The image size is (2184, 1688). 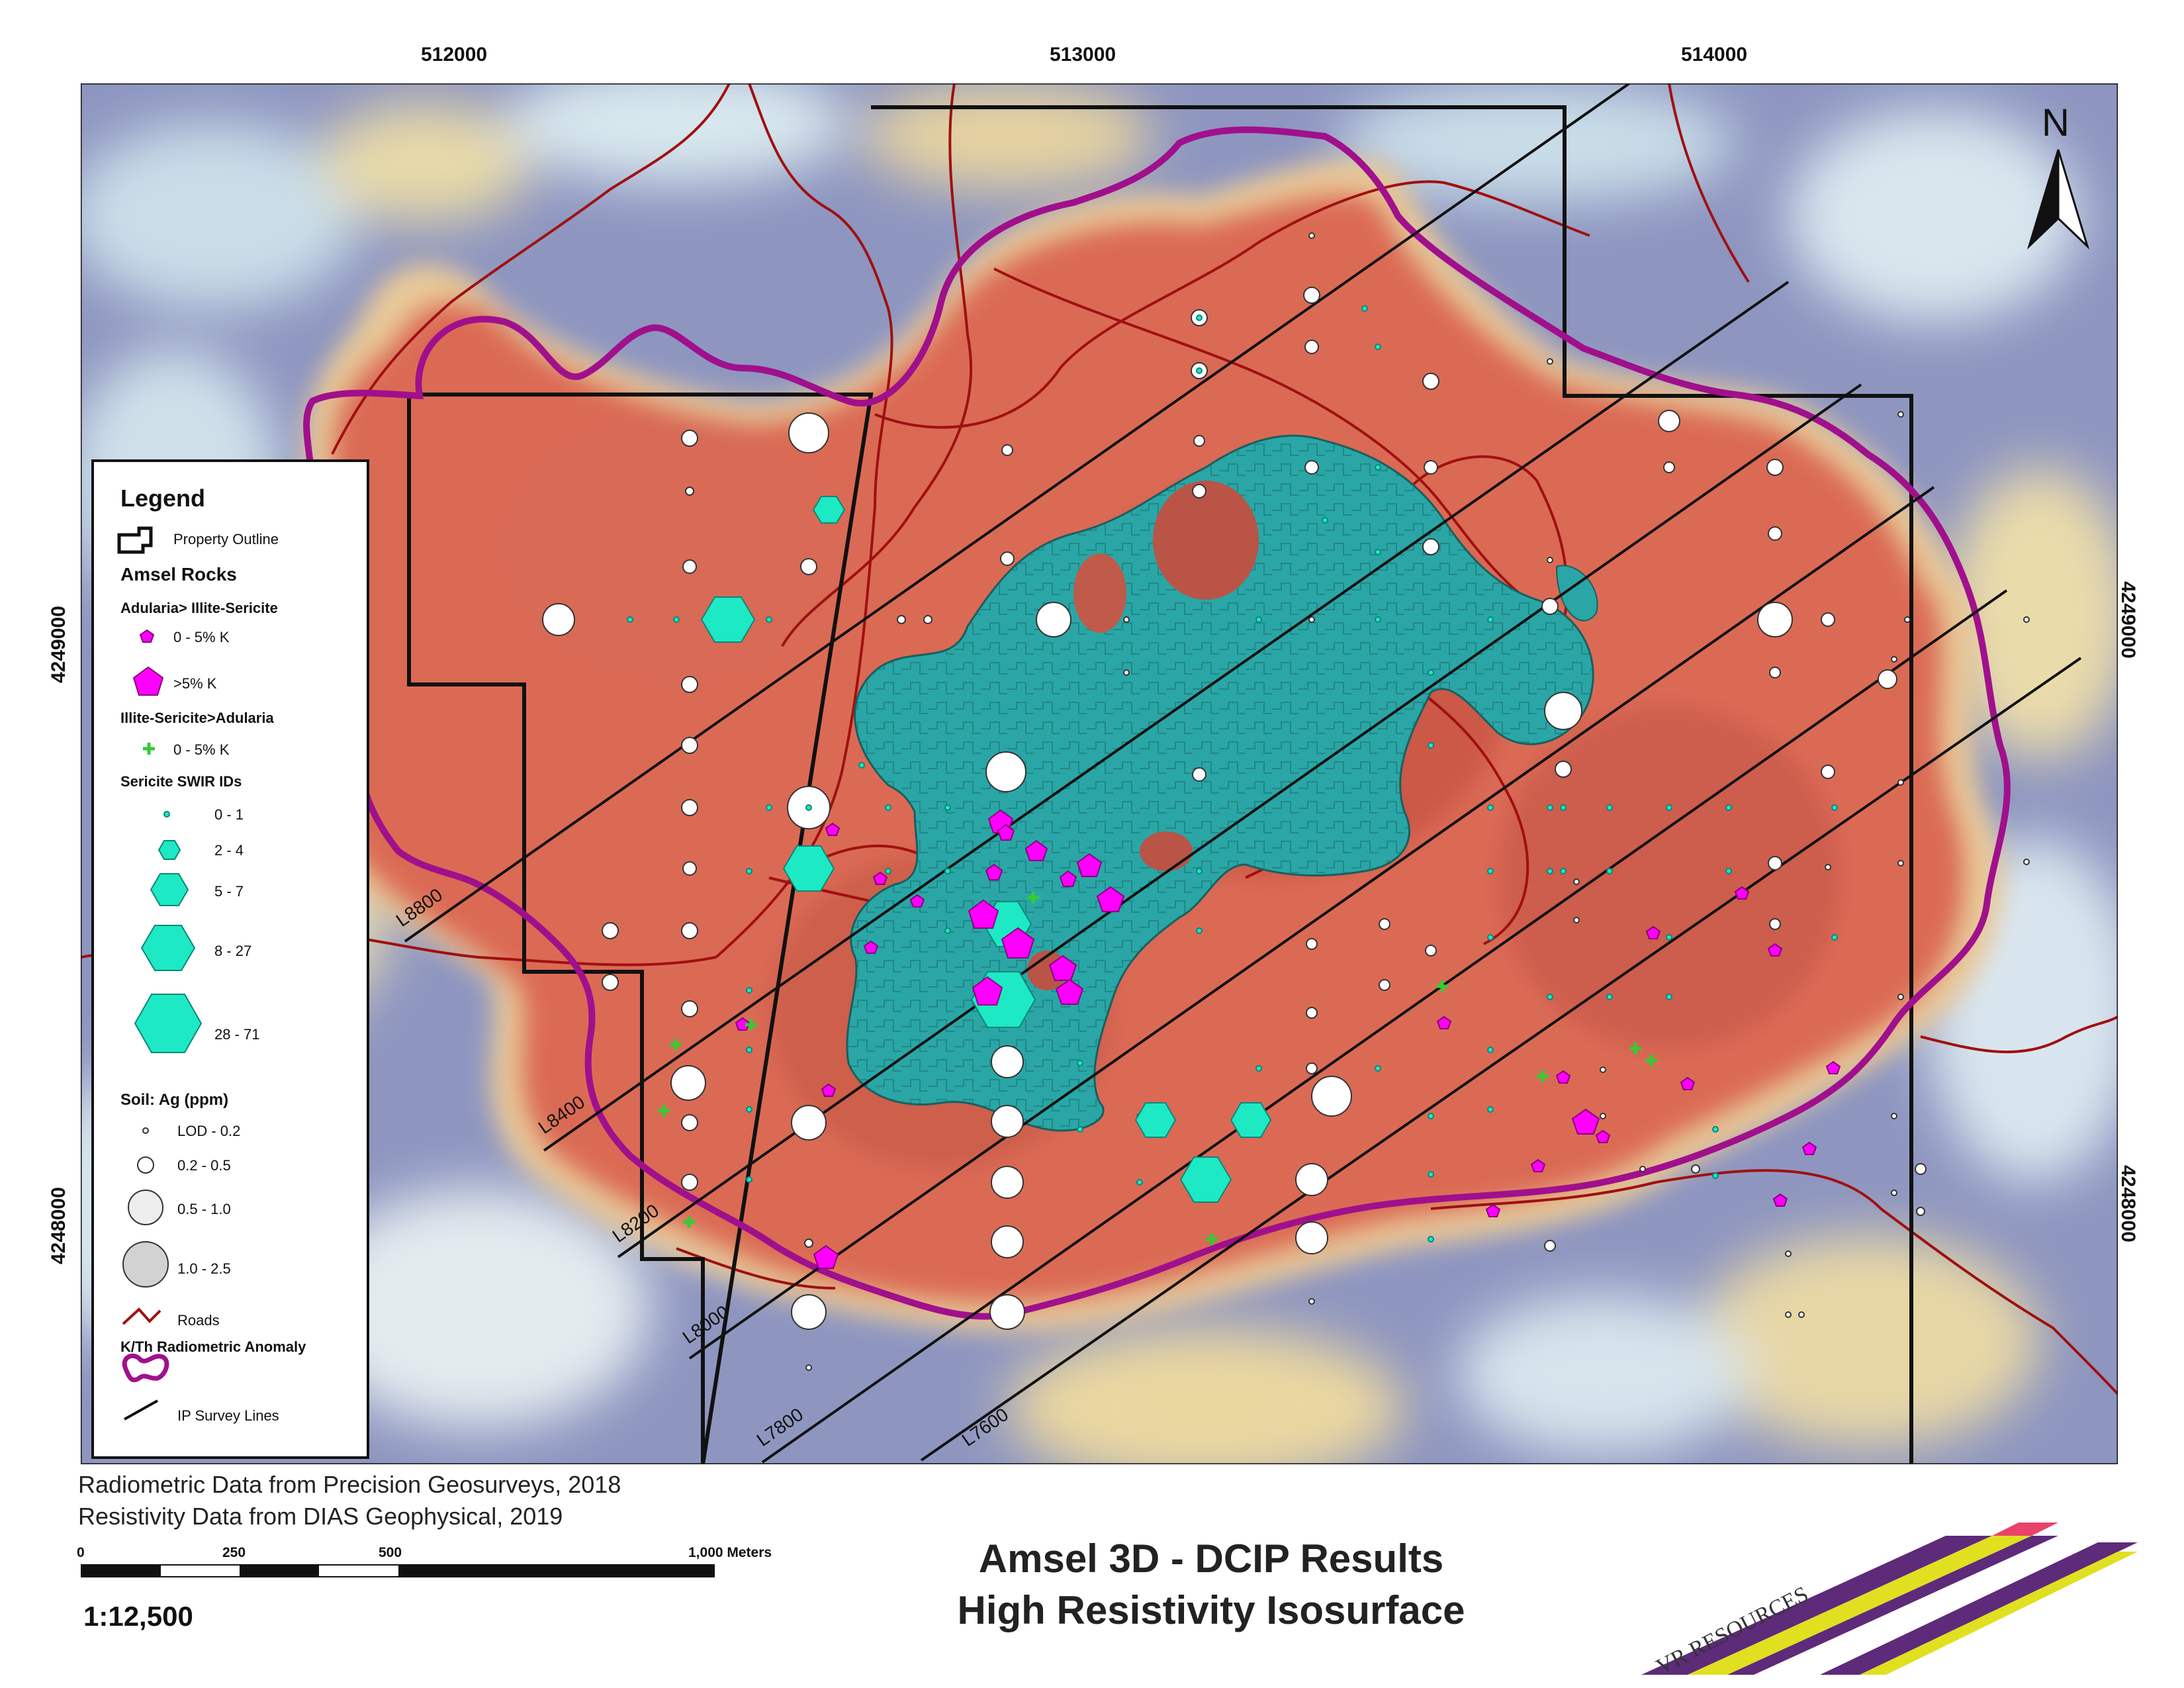 I want to click on legend-soil-class-4: 1.0 - 2.5, so click(x=204, y=1268).